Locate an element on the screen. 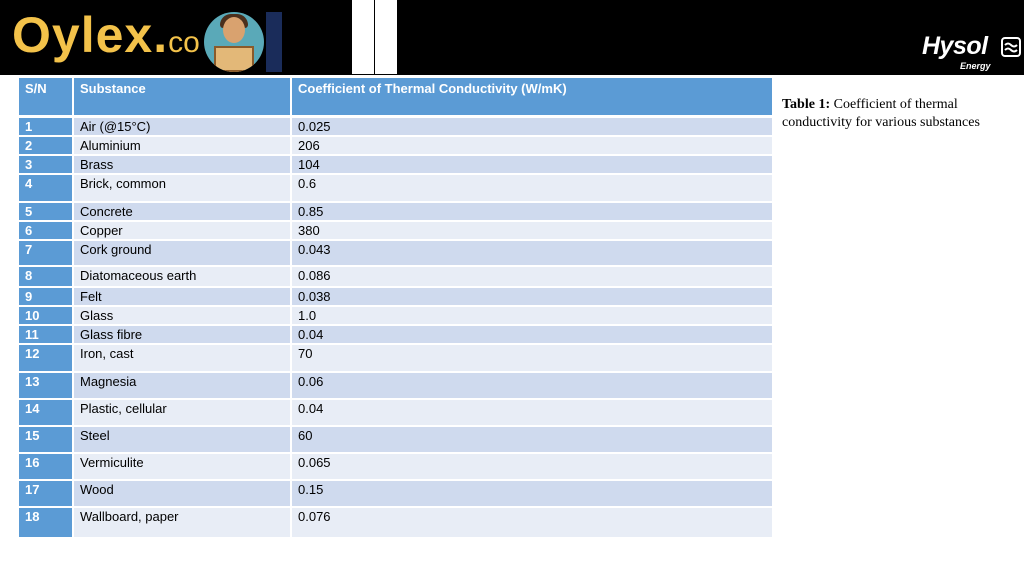 This screenshot has width=1024, height=576. substance-cell: Copper is located at coordinates (182, 230).